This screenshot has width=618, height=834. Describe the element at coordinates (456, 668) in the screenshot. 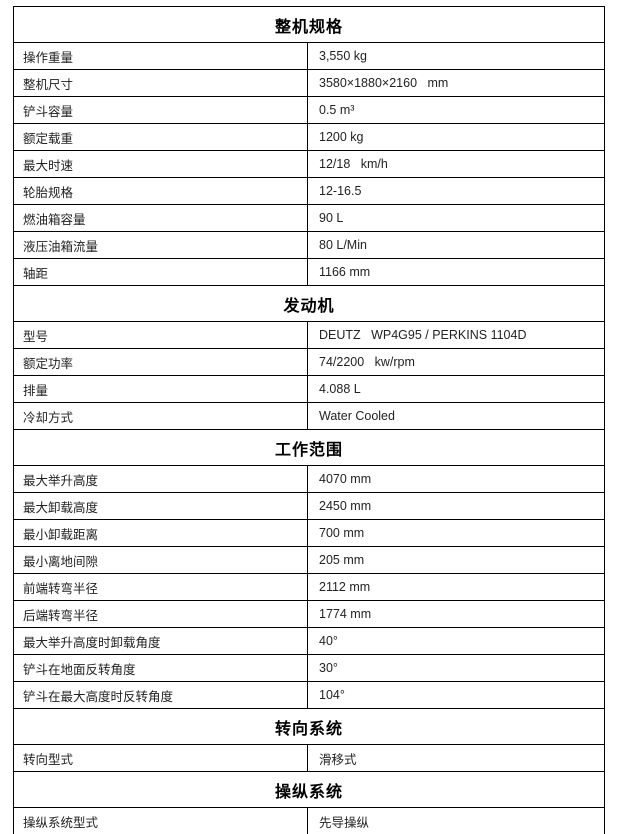

I see `spec-value: 30°` at that location.